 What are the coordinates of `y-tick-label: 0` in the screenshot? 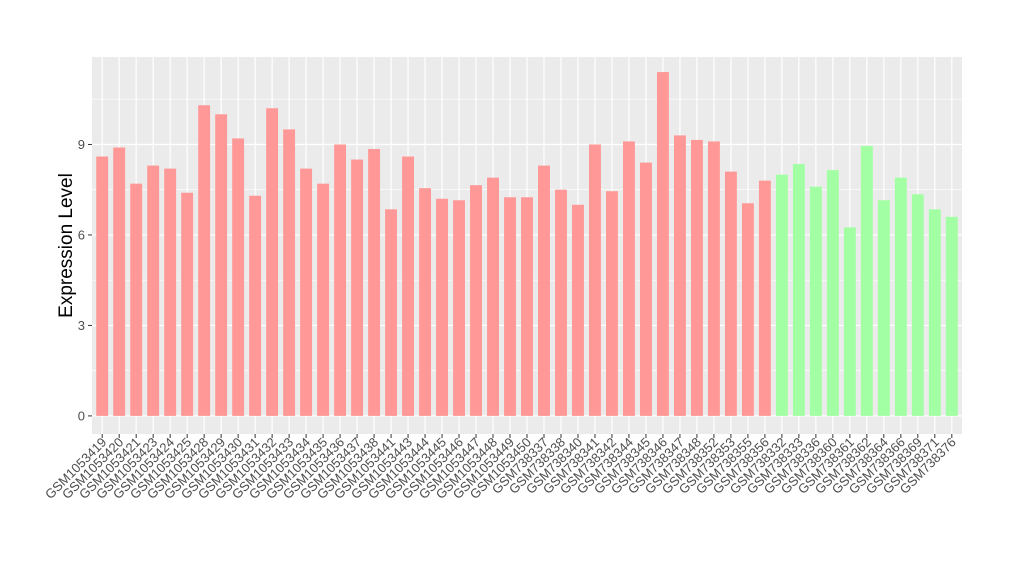 It's located at (81, 415).